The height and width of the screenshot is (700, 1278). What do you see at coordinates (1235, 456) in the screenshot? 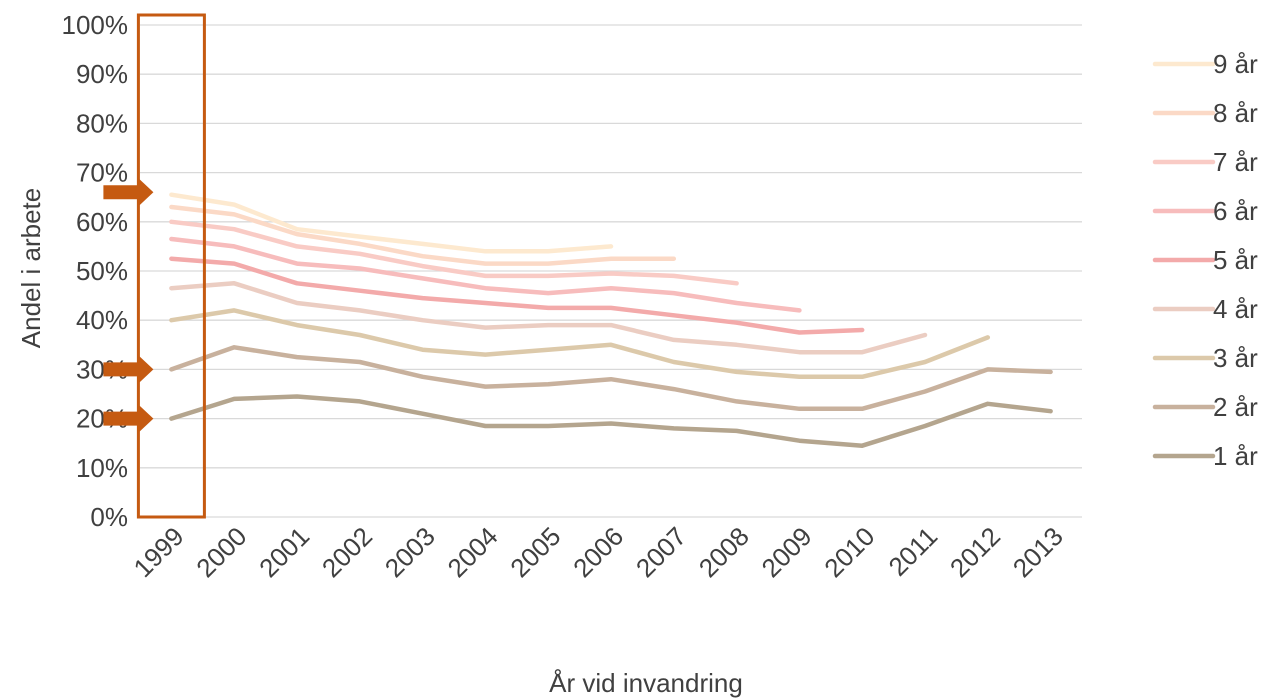
I see `legend-label: 1 år` at bounding box center [1235, 456].